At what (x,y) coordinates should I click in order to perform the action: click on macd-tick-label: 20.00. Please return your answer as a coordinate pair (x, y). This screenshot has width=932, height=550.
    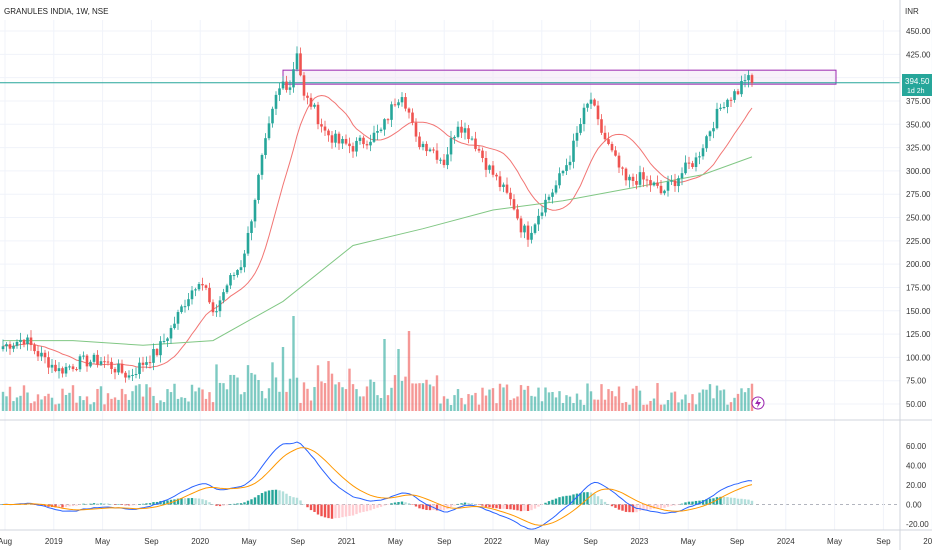
    Looking at the image, I should click on (916, 485).